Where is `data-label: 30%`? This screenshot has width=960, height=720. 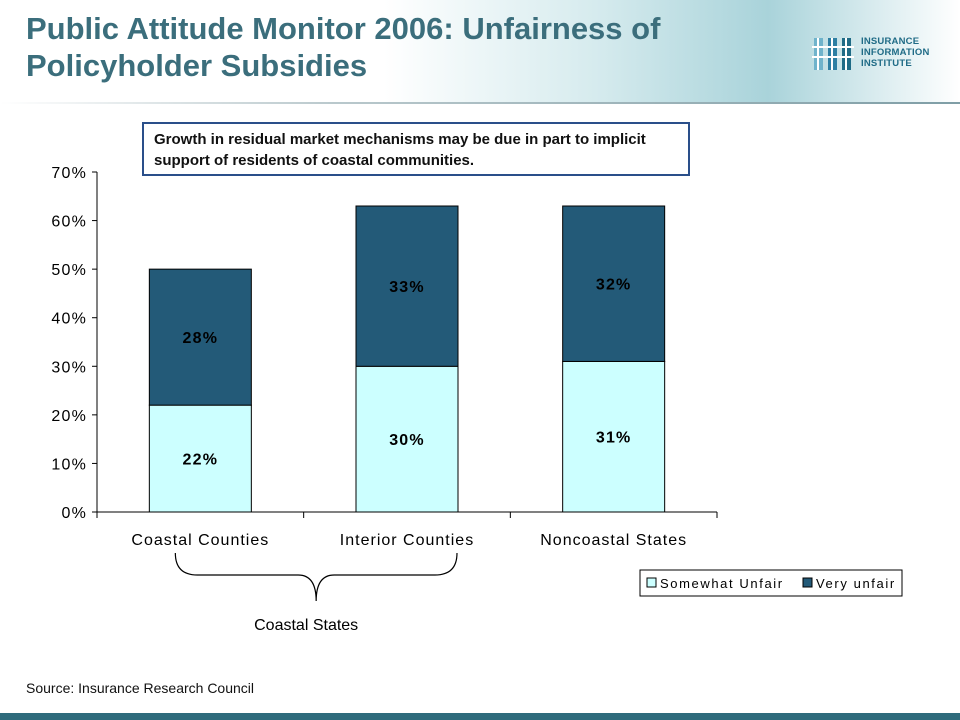
data-label: 30% is located at coordinates (407, 440).